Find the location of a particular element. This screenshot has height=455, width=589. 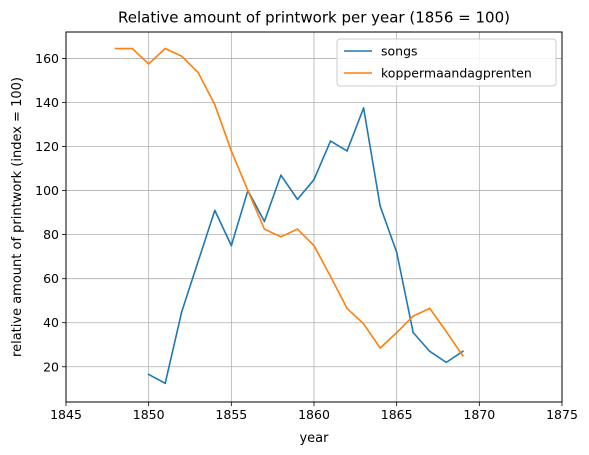

y-tick-label: 80 is located at coordinates (51, 234).